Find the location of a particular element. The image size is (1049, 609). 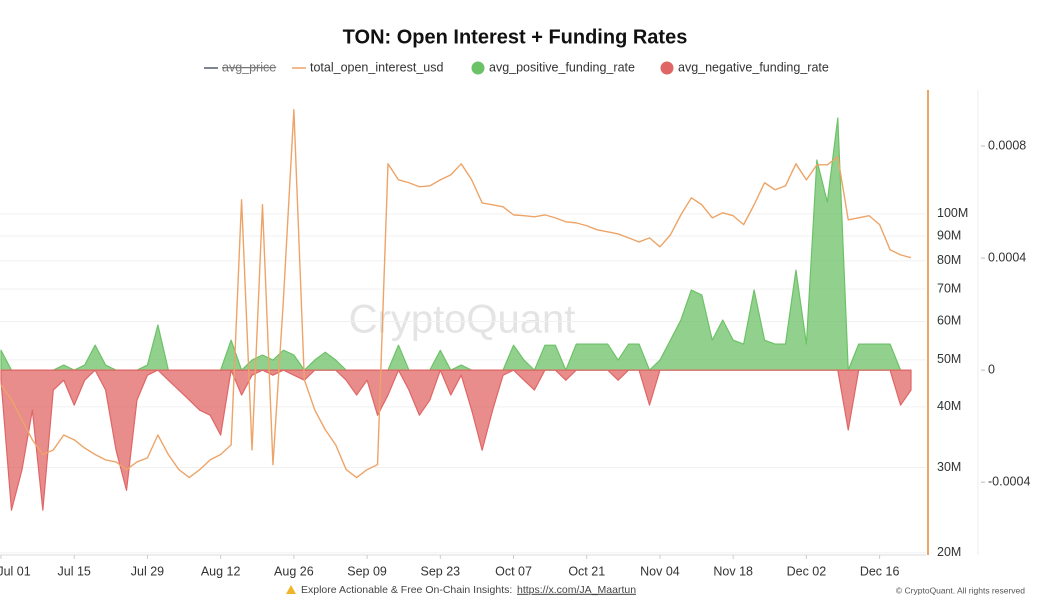

legend-label: avg_positive_funding_rate is located at coordinates (562, 67).